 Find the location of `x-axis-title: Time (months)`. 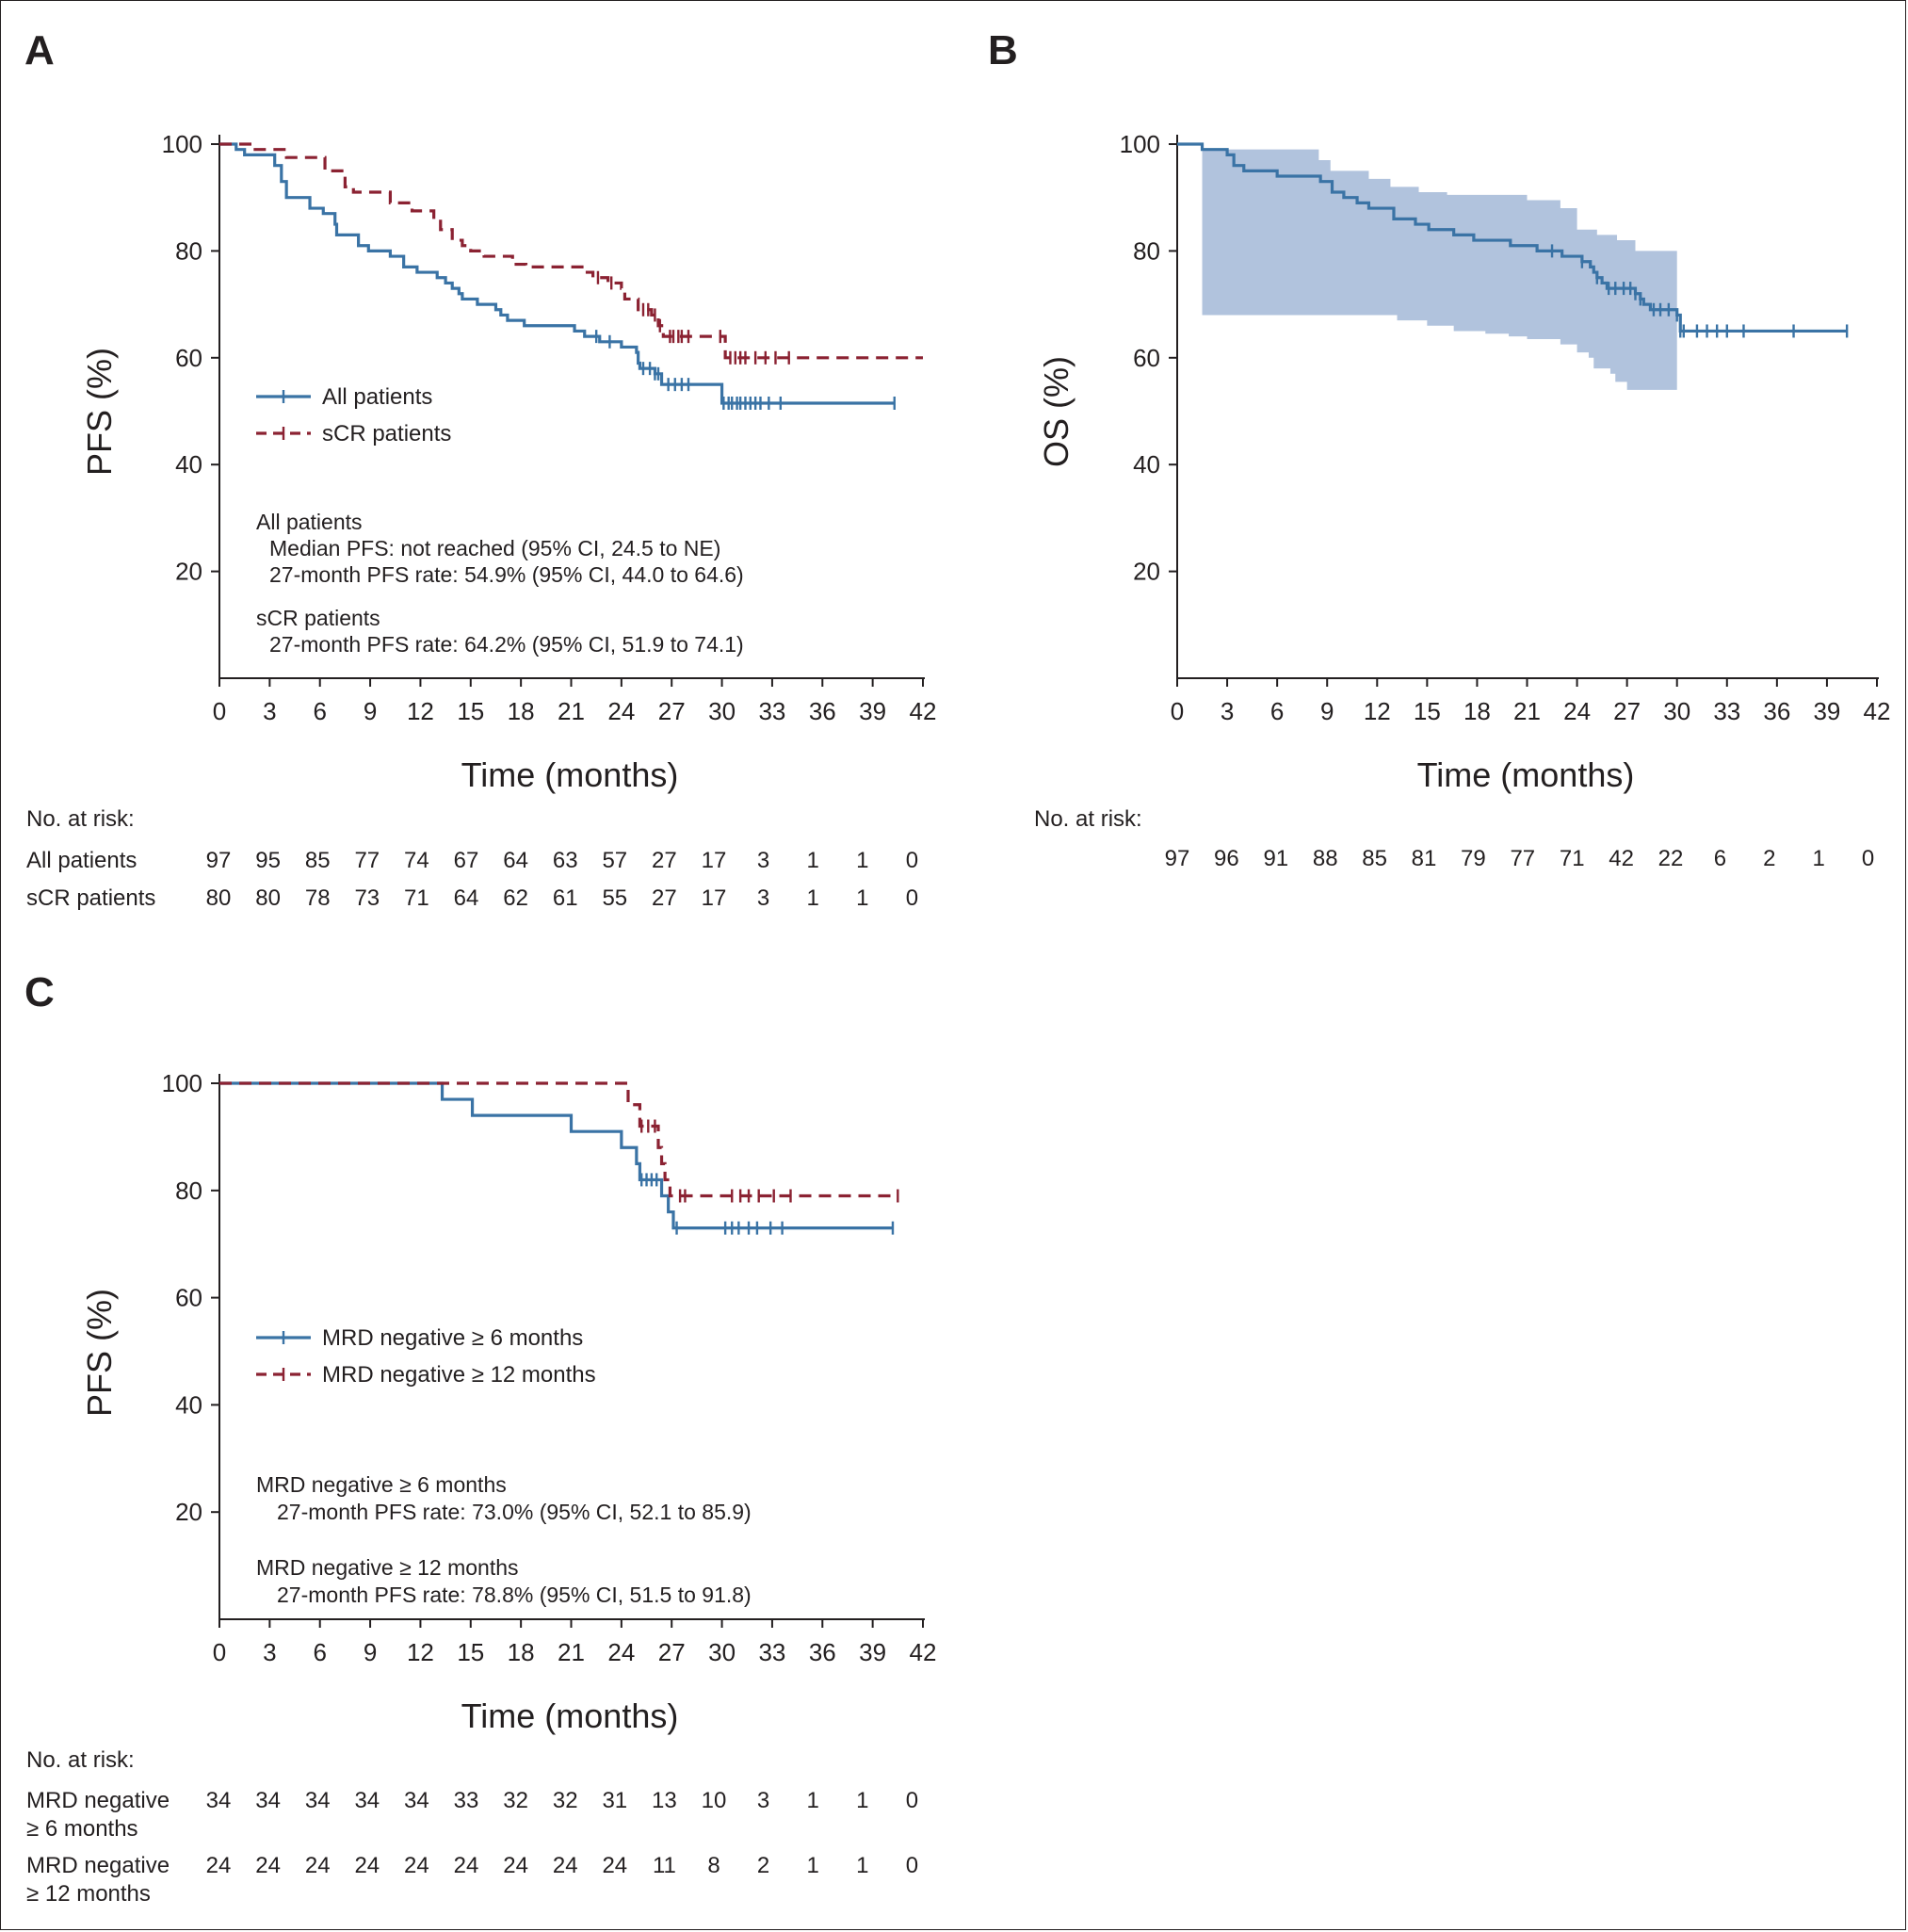

x-axis-title: Time (months) is located at coordinates (1526, 775).